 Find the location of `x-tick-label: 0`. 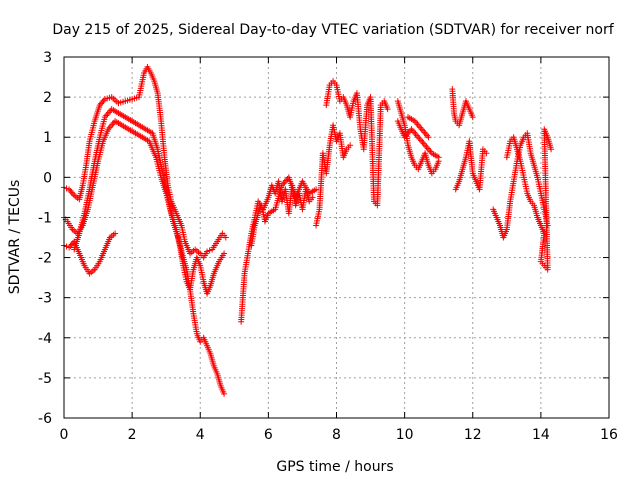

x-tick-label: 0 is located at coordinates (64, 435).